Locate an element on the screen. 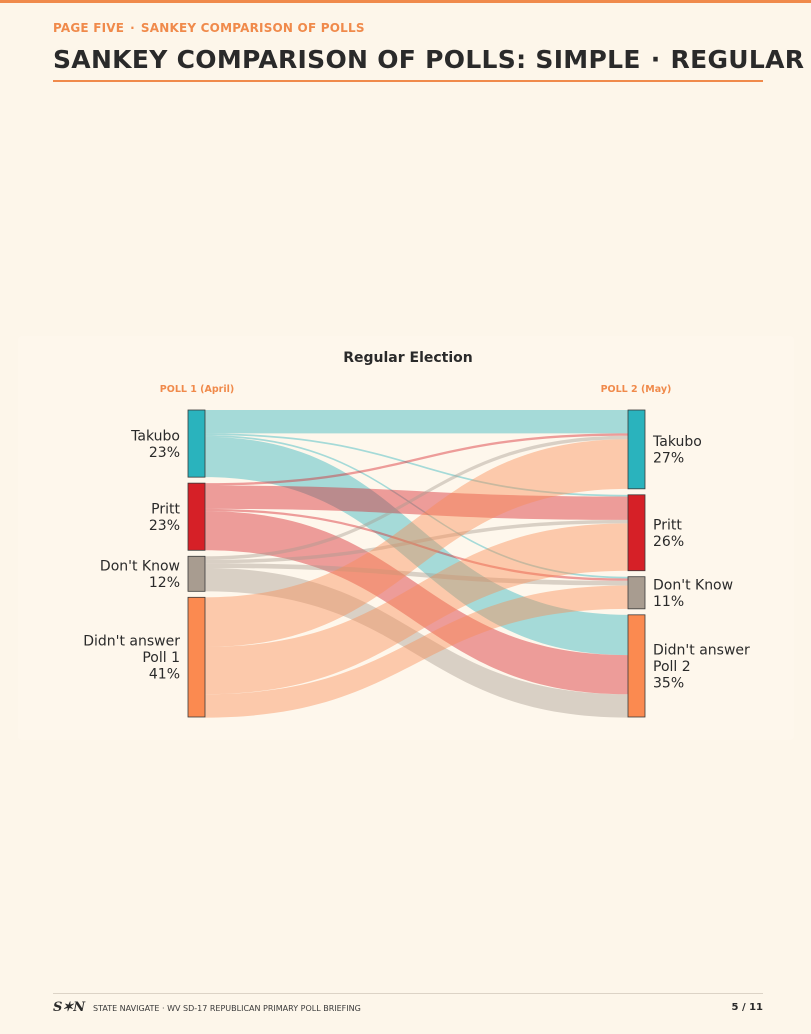  chart-title: Regular Election is located at coordinates (408, 358).